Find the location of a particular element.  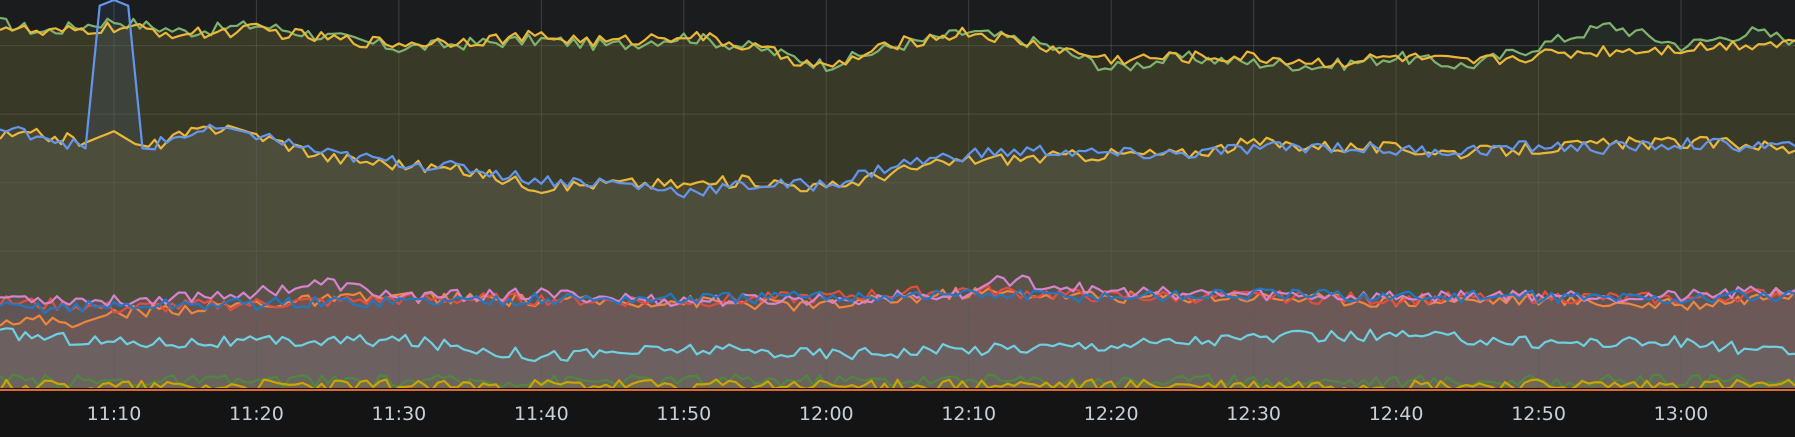

x-tick-label: 12:40 is located at coordinates (1396, 414).